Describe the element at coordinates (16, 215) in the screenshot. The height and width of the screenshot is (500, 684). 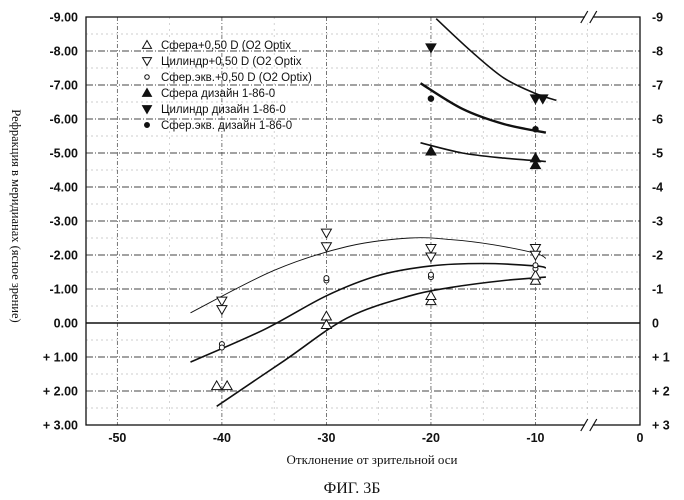
I see `y-axis-label: Рефракция в меридианах (ясное зрение)` at that location.